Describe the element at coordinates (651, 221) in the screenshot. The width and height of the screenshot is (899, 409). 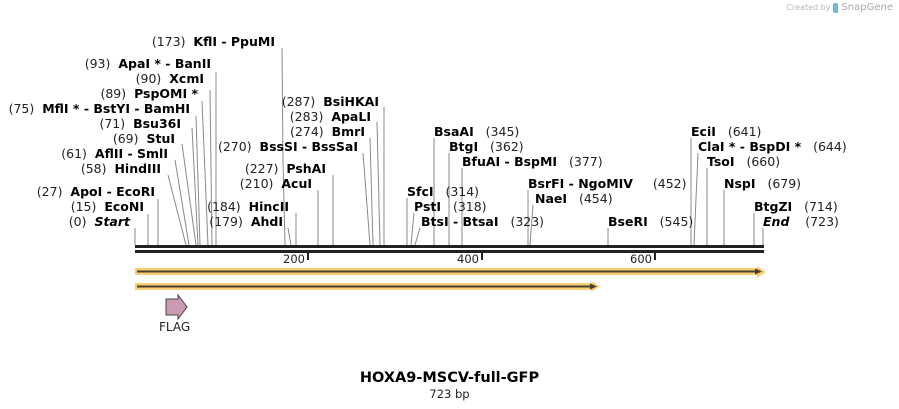
I see `site-label-bseri: BseRI (545)` at that location.